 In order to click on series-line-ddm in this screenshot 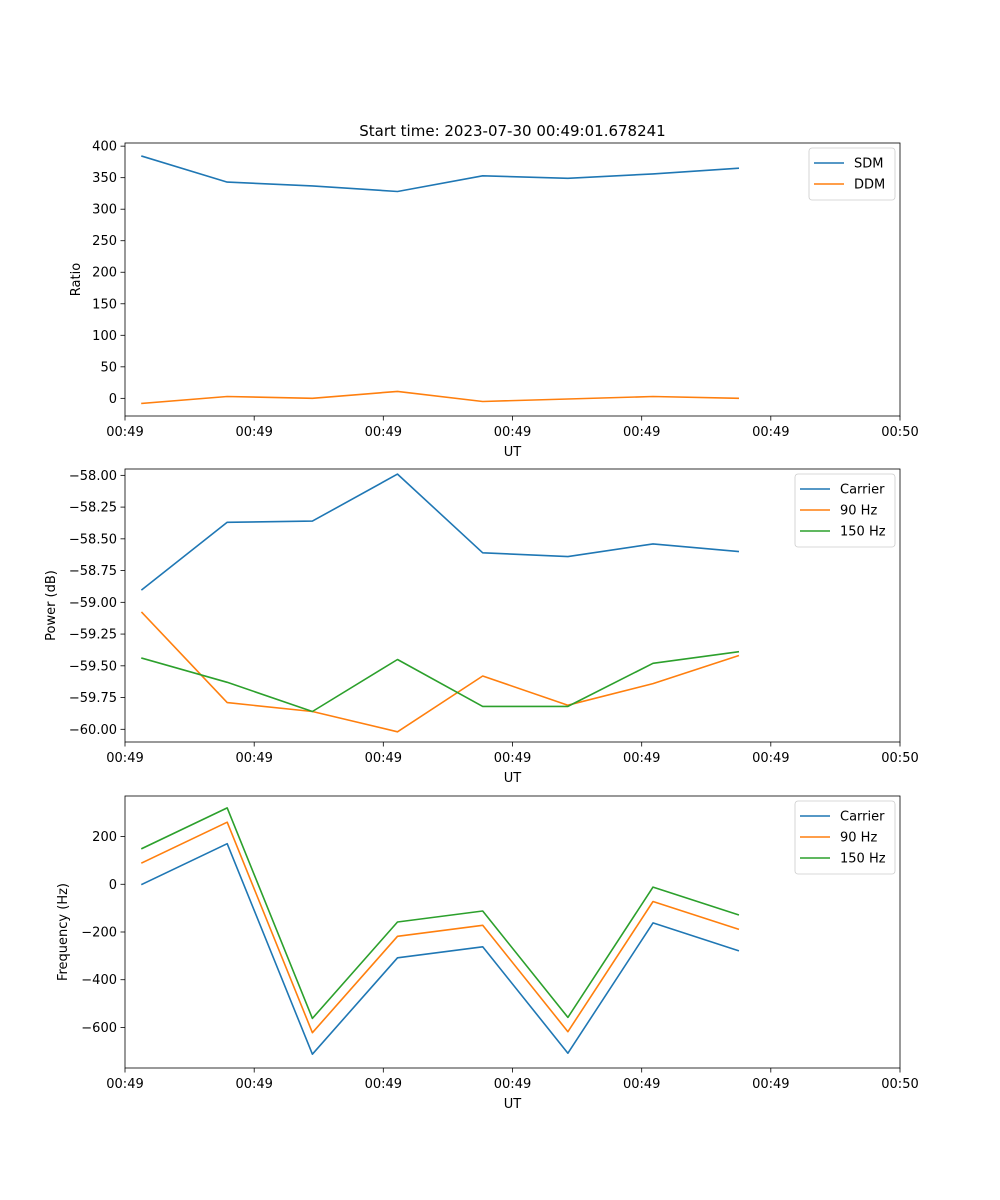, I will do `click(440, 397)`.